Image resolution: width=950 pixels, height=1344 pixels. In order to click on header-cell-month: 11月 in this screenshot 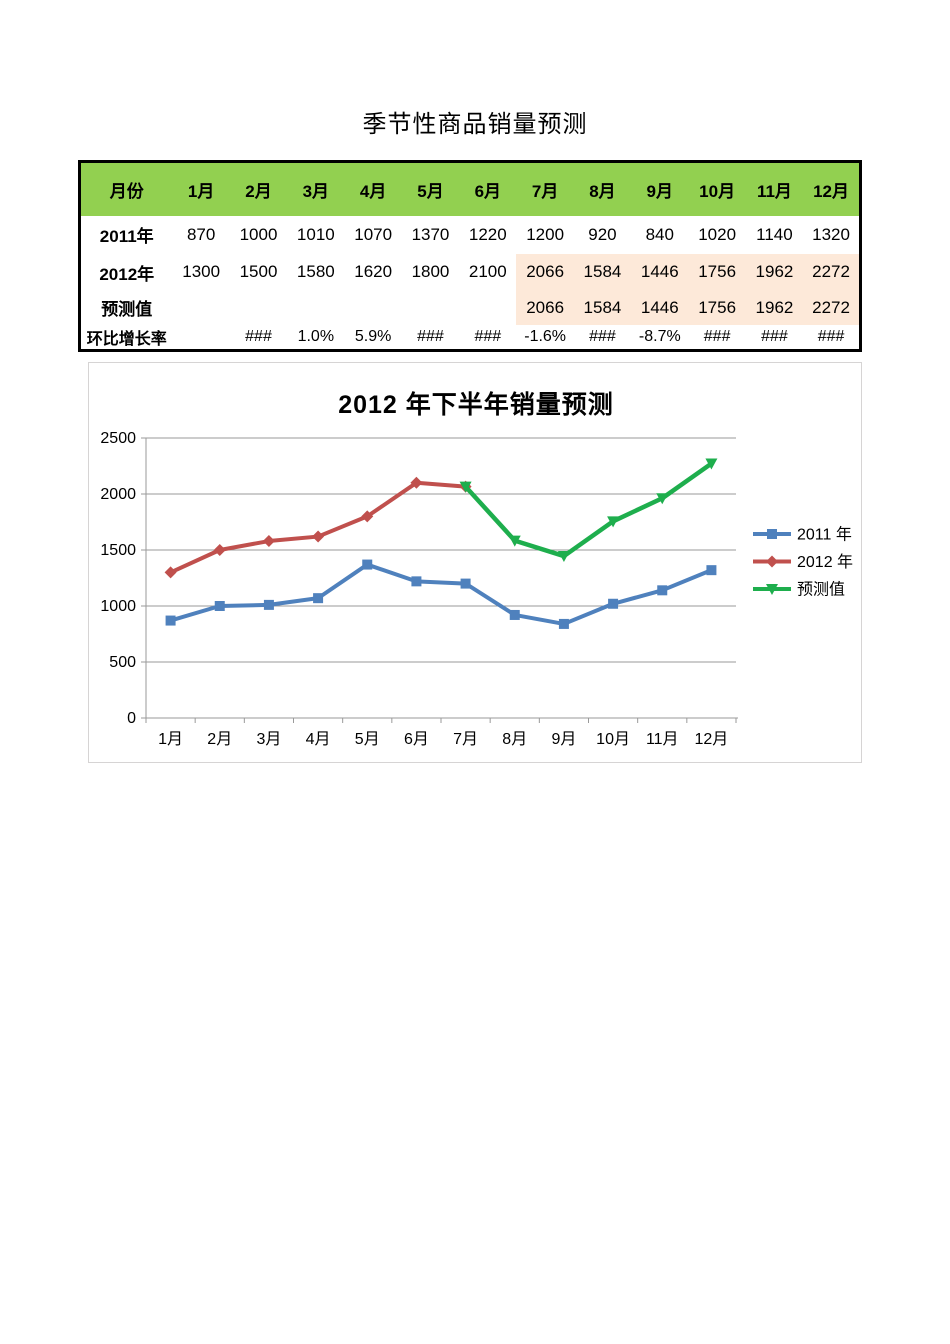, I will do `click(774, 191)`.